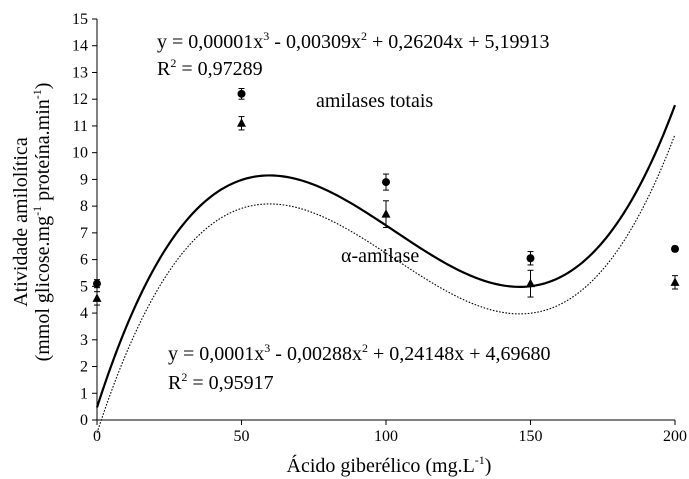 This screenshot has height=479, width=689. Describe the element at coordinates (389, 465) in the screenshot. I see `x-axis-title: Ácido giberélico (mg.L-1)` at that location.